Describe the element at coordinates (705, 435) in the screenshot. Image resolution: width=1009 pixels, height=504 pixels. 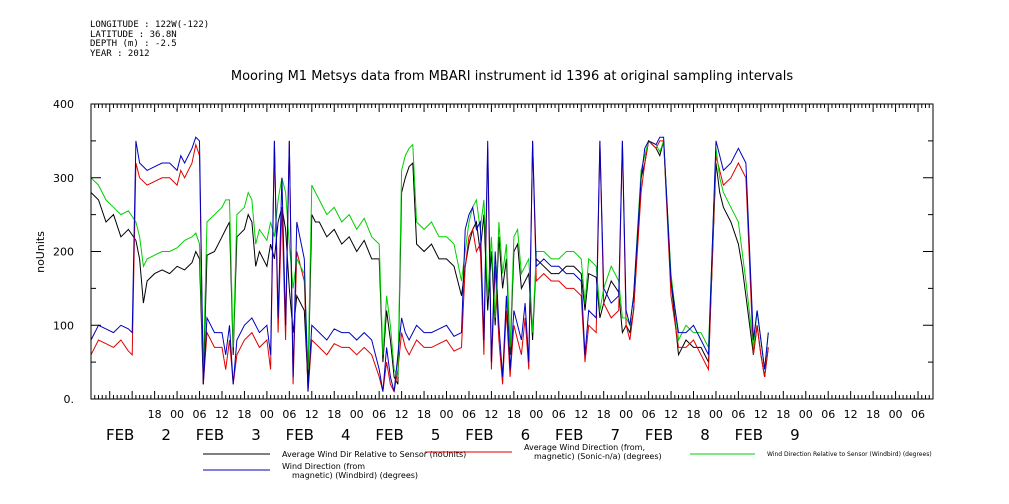
I see `date-label-day: 8` at that location.